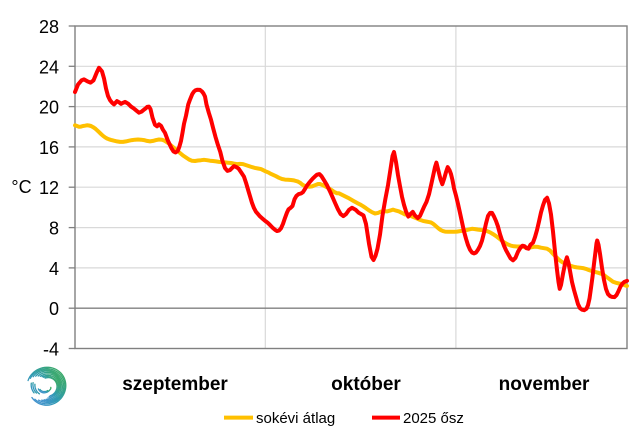  What do you see at coordinates (54, 269) in the screenshot?
I see `svg-text: 4` at bounding box center [54, 269].